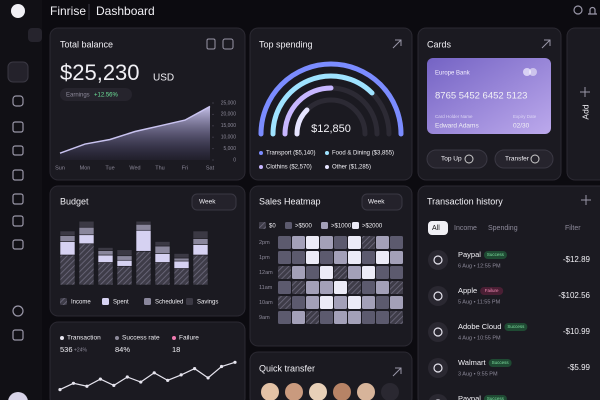 The width and height of the screenshot is (600, 400). What do you see at coordinates (527, 72) in the screenshot?
I see `card-logo` at bounding box center [527, 72].